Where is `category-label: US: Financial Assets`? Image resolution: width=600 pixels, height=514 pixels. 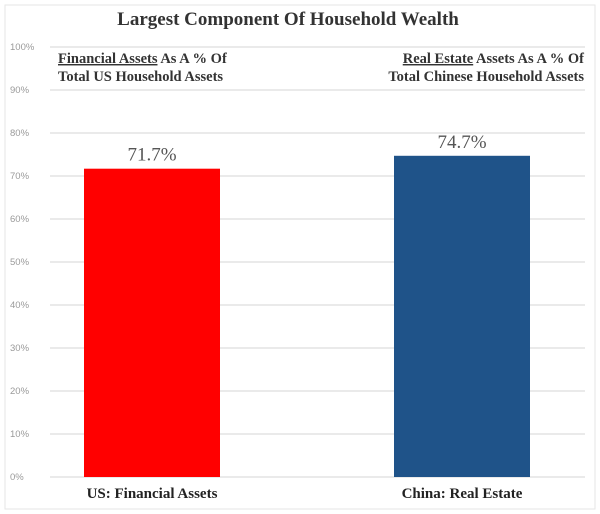
category-label: US: Financial Assets is located at coordinates (152, 494).